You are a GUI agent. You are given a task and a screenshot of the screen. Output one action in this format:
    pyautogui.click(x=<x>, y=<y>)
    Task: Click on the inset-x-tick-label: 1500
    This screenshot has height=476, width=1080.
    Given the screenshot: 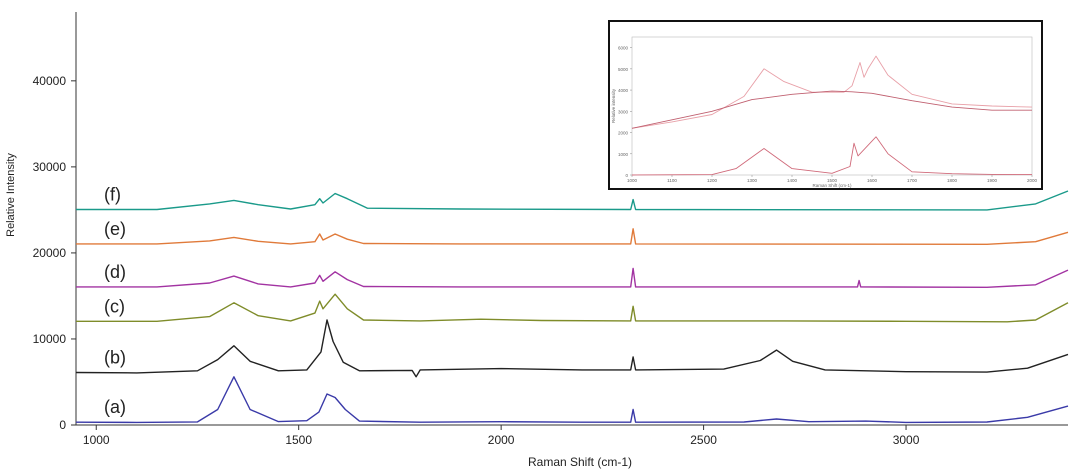 What is the action you would take?
    pyautogui.click(x=832, y=180)
    